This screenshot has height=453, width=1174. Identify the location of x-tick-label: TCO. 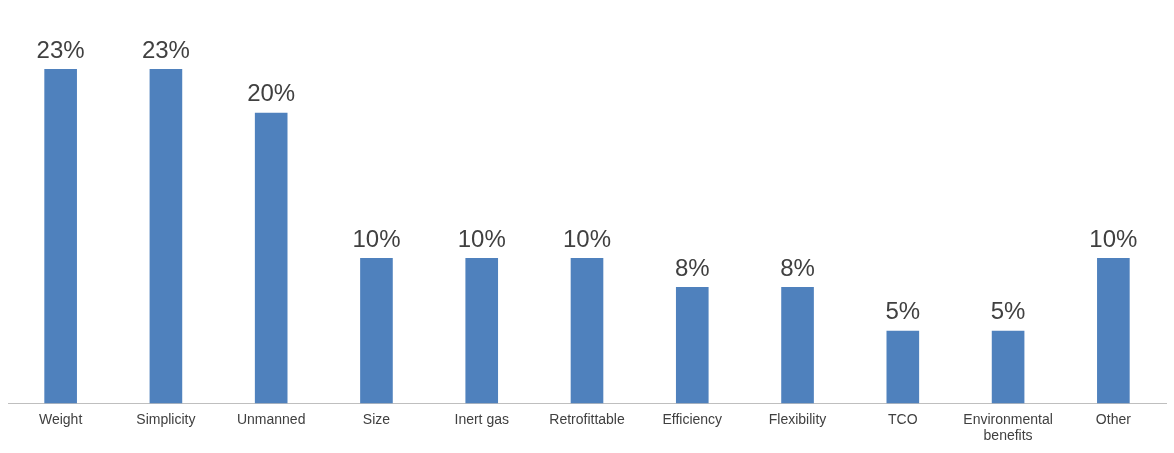
(903, 418).